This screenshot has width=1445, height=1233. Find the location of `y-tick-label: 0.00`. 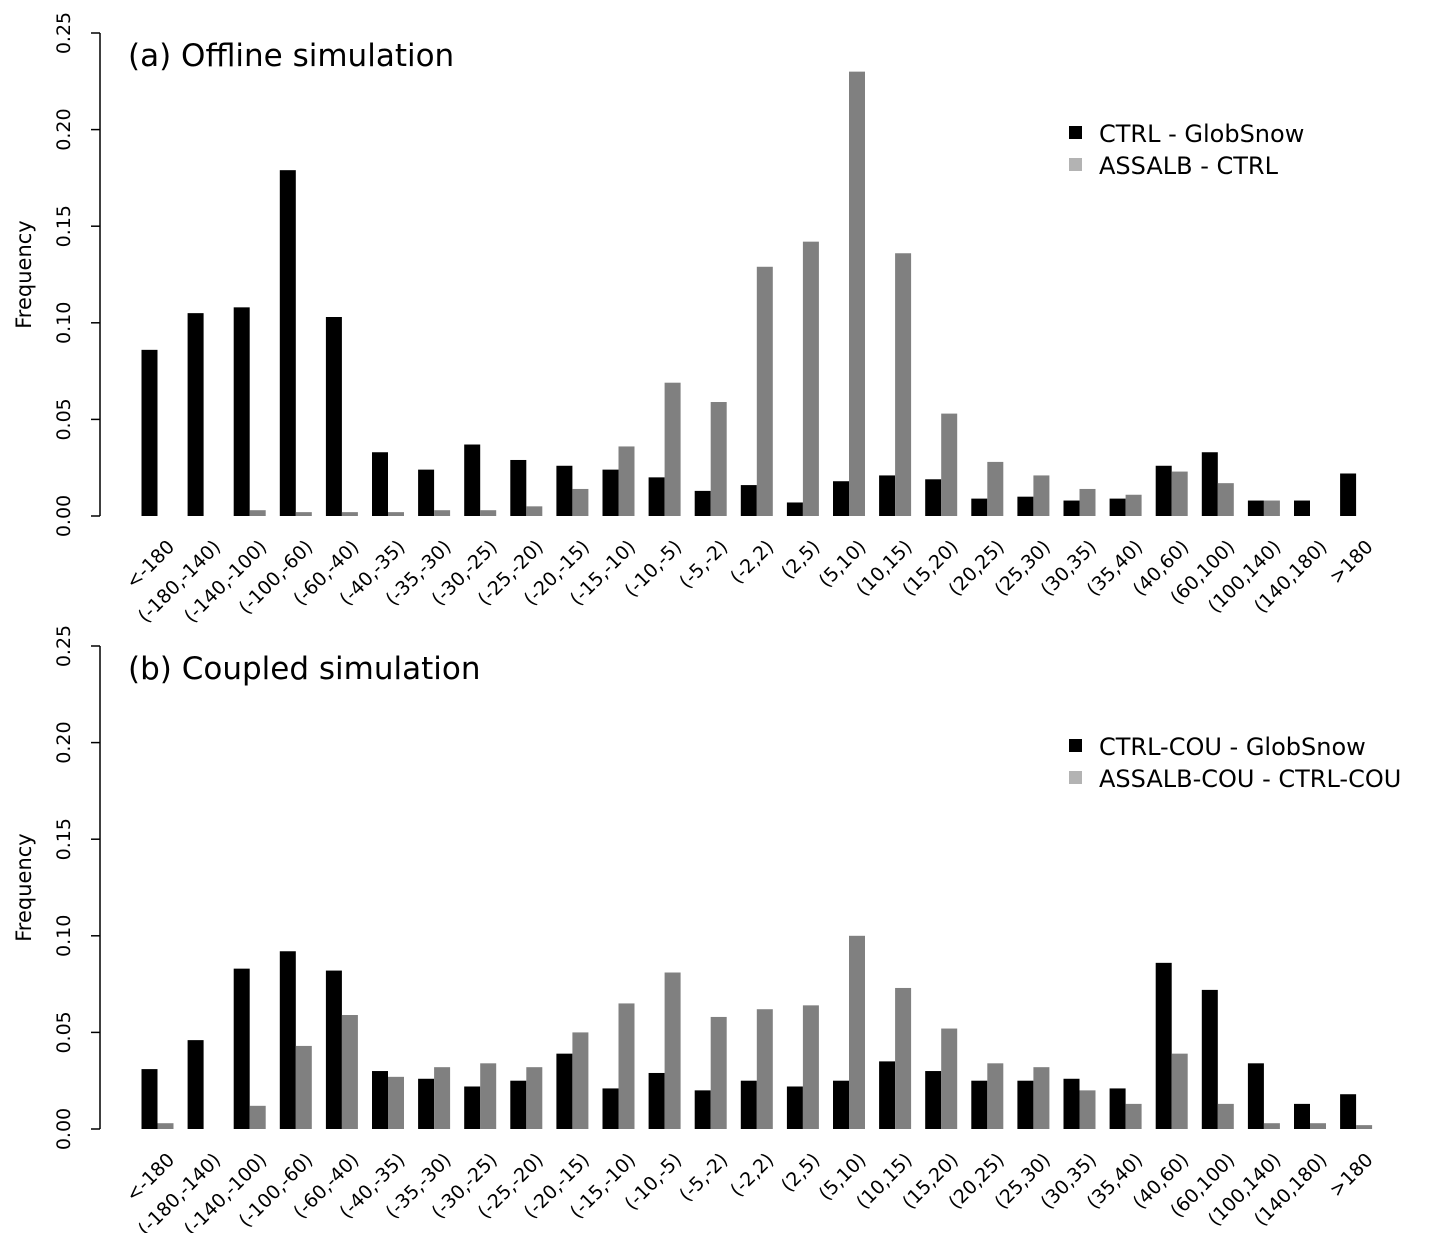

y-tick-label: 0.00 is located at coordinates (64, 1129).